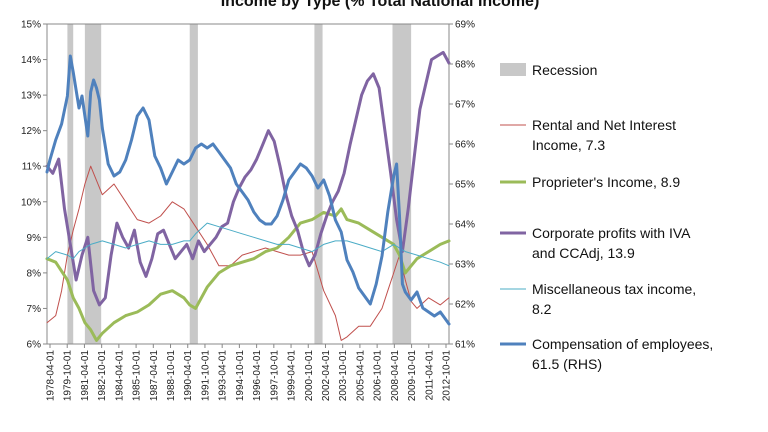 The width and height of the screenshot is (768, 432). I want to click on x-tick-label: 1984-04-01, so click(119, 376).